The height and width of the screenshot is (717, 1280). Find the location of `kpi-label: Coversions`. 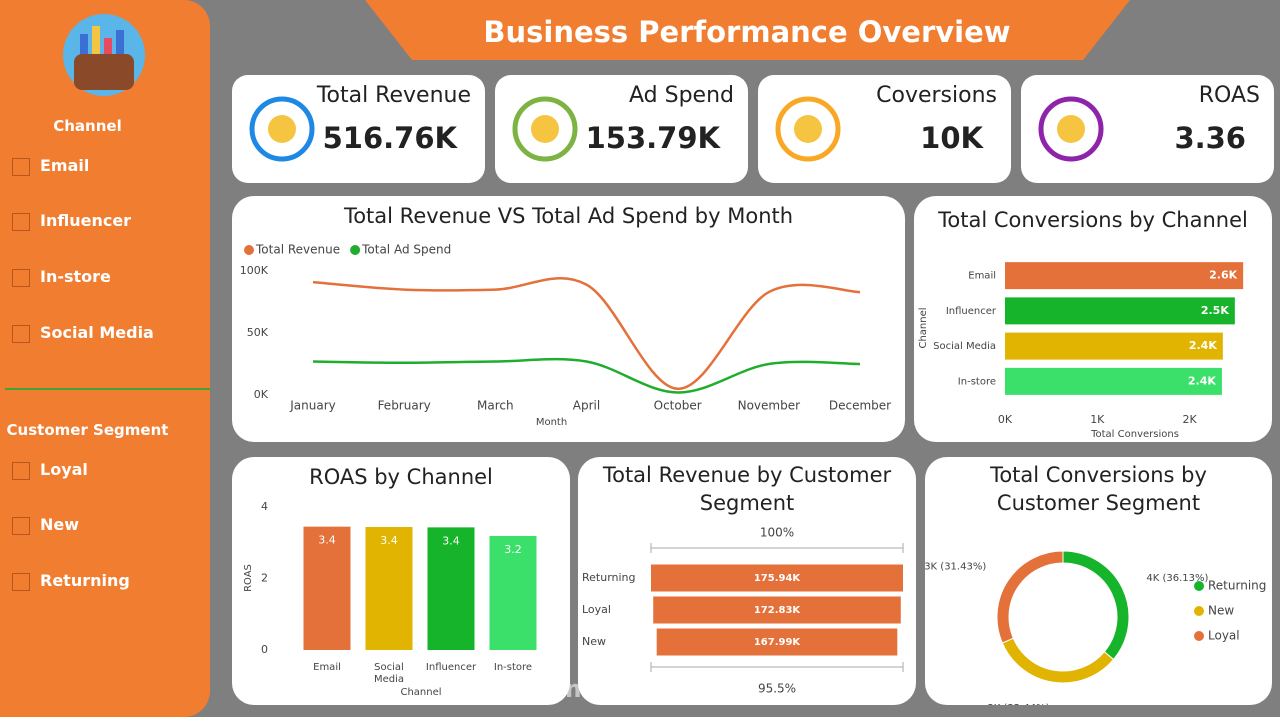

kpi-label: Coversions is located at coordinates (936, 95).